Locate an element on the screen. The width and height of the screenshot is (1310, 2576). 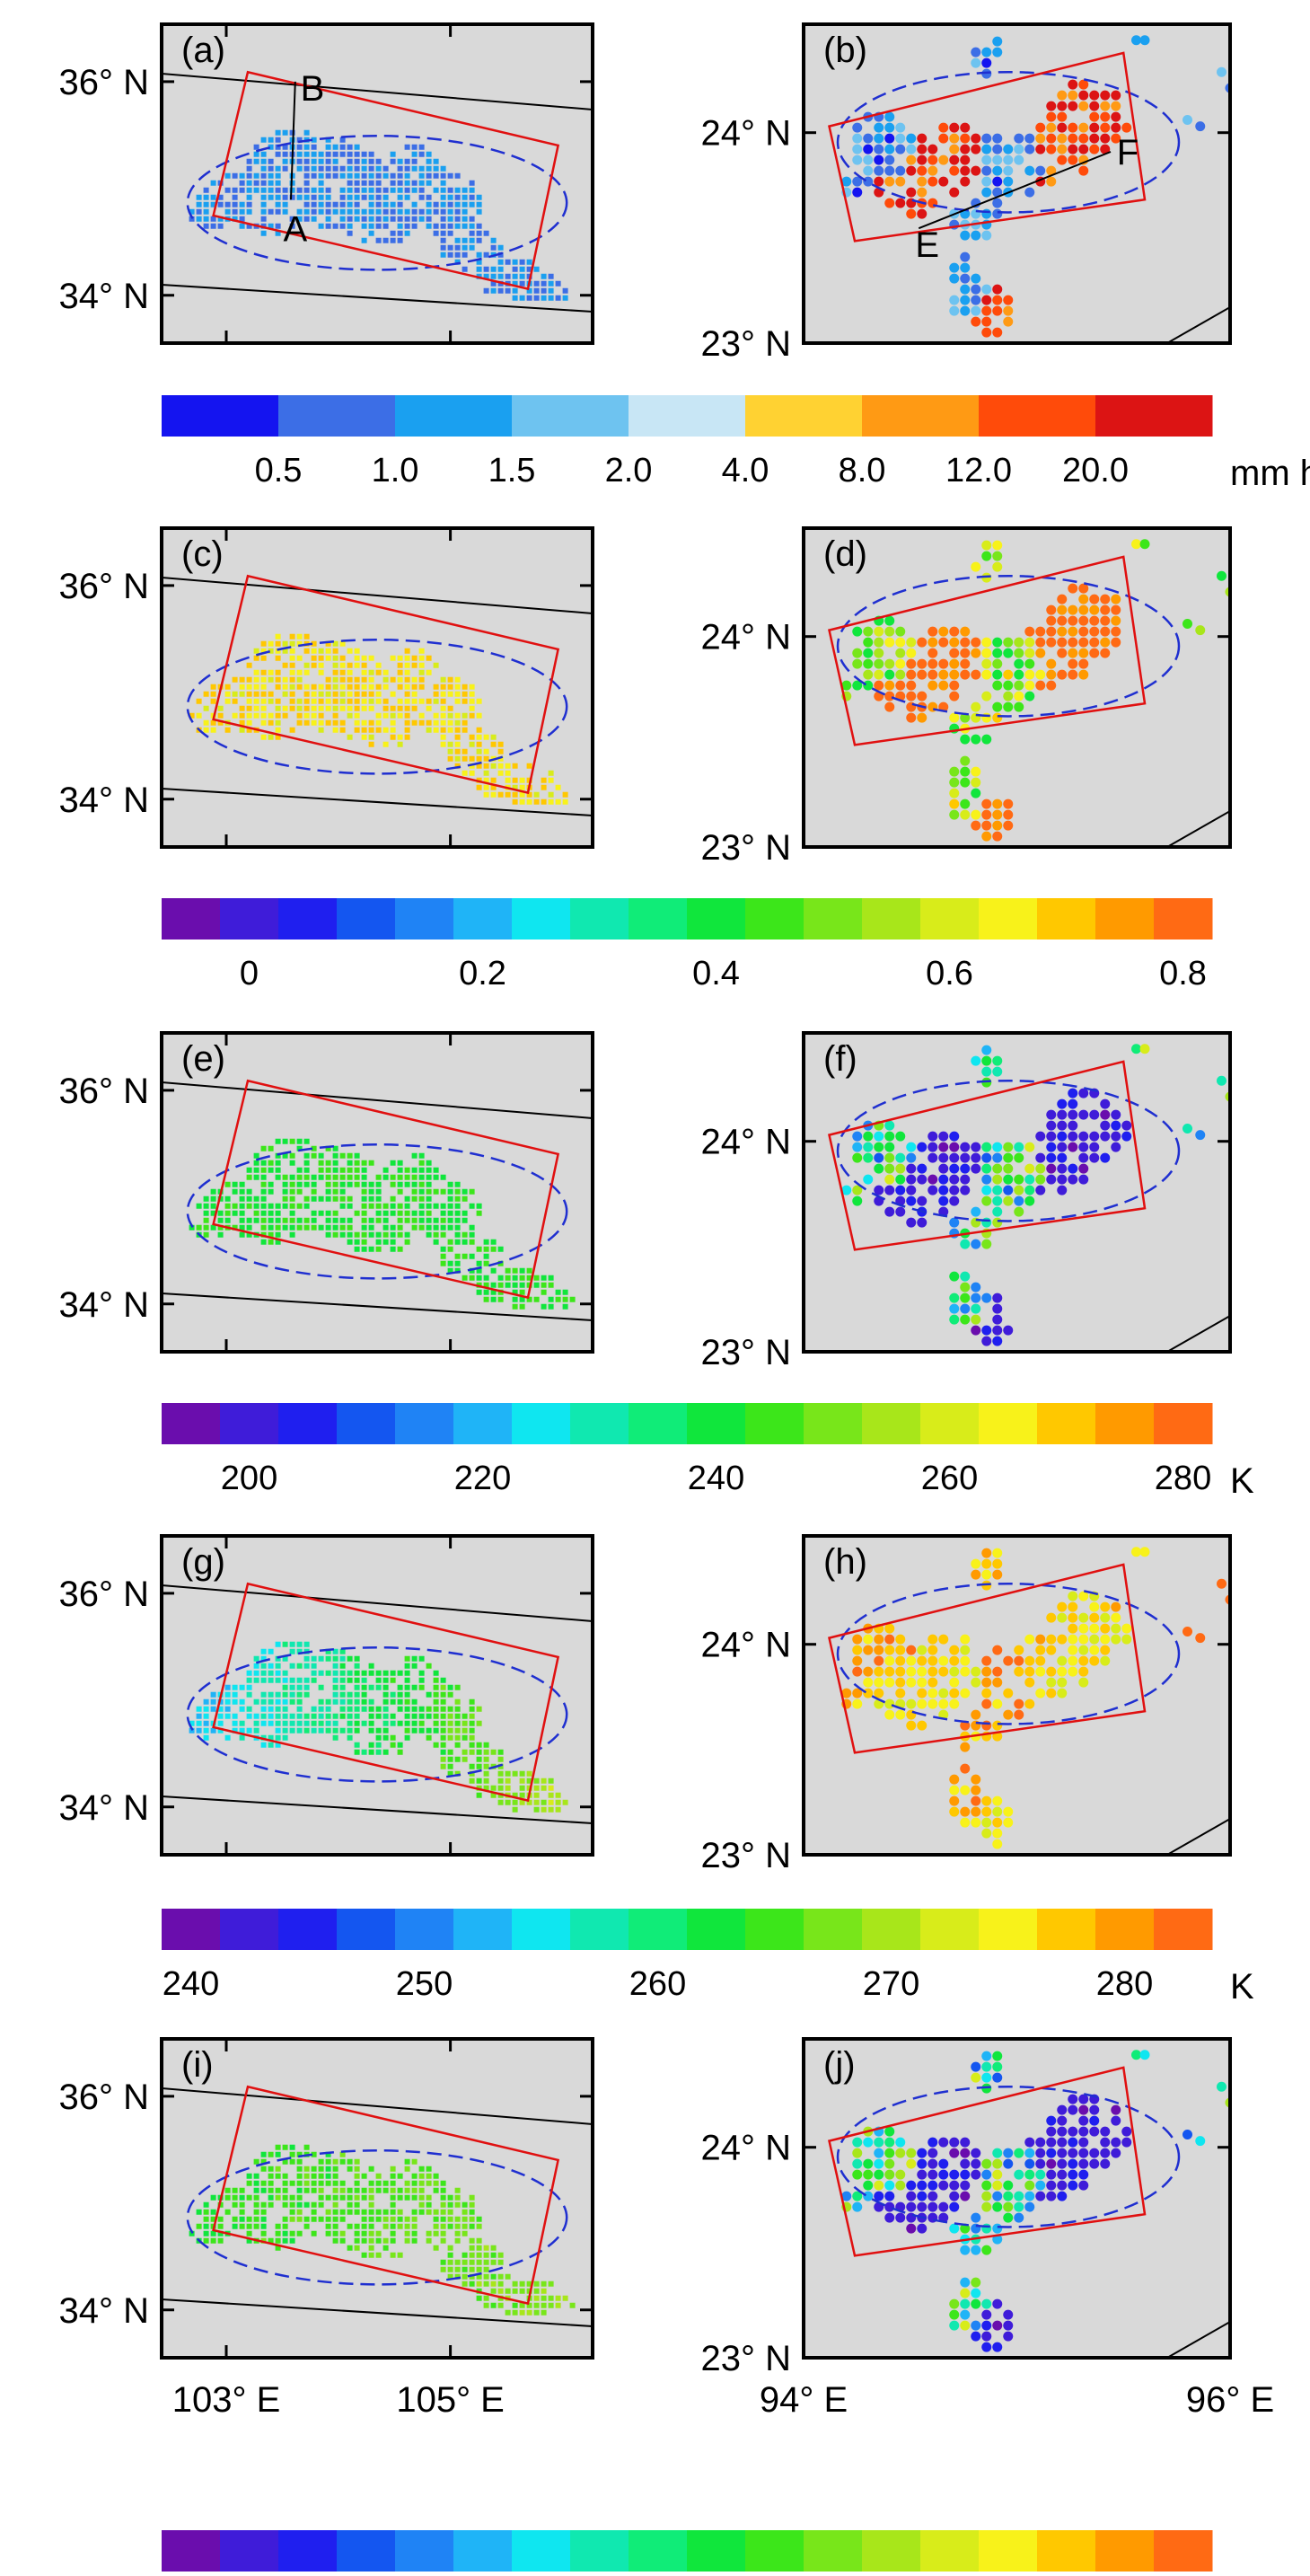
colorbar-swatch is located at coordinates (775, 2551).